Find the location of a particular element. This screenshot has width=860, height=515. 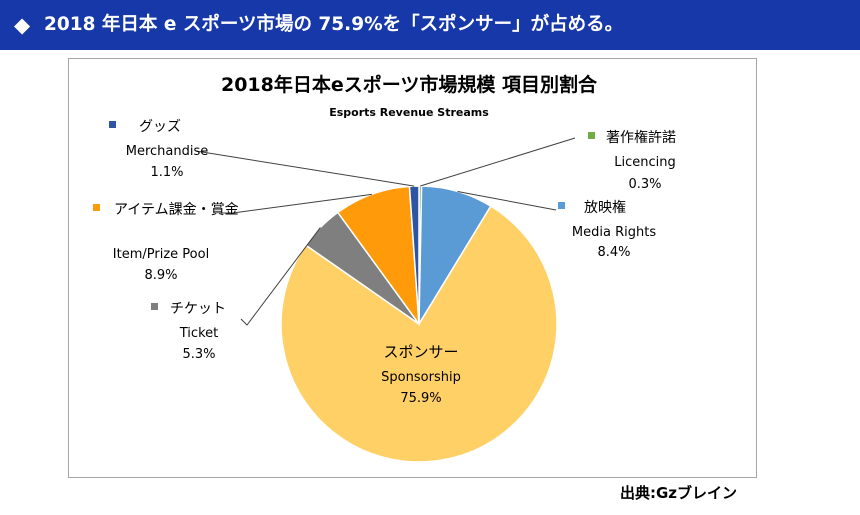

chart-title: 2018年日本eスポーツ市場規模 項目別割合 is located at coordinates (409, 84).